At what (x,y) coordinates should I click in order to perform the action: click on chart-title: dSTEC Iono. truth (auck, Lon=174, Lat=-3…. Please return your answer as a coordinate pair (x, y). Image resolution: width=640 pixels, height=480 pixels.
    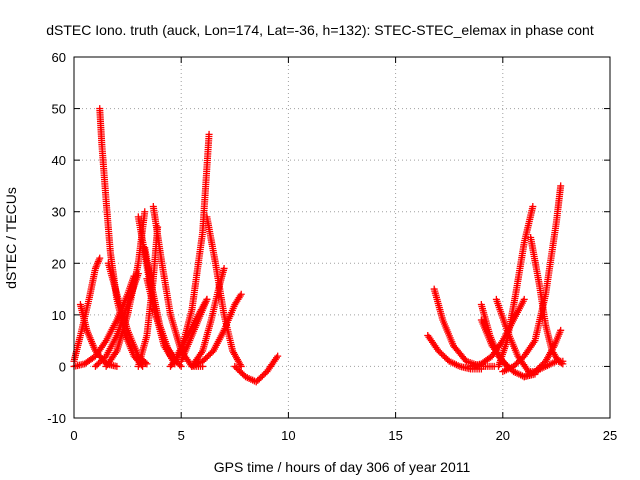
    Looking at the image, I should click on (320, 30).